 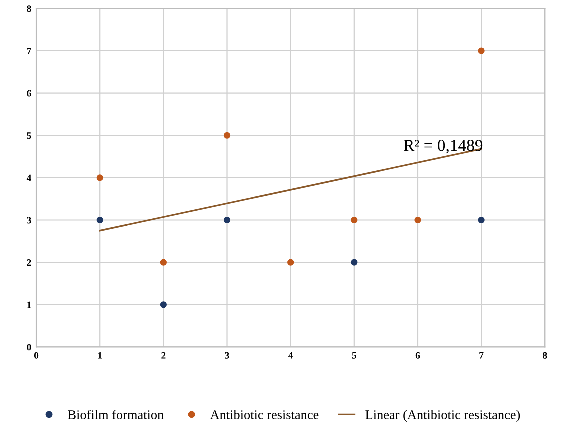 What do you see at coordinates (36, 355) in the screenshot?
I see `x-tick-label: 0` at bounding box center [36, 355].